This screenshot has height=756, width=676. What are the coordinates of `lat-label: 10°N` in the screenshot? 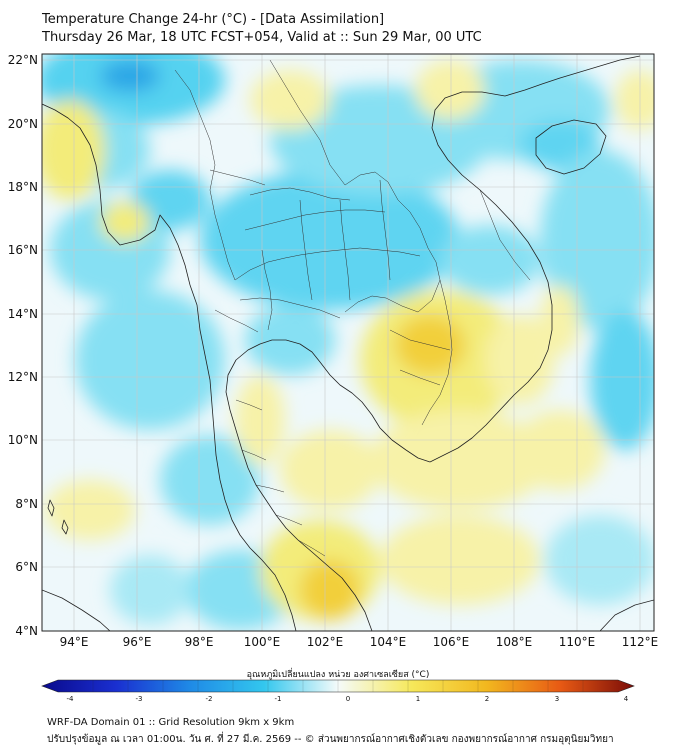 It's located at (23, 440).